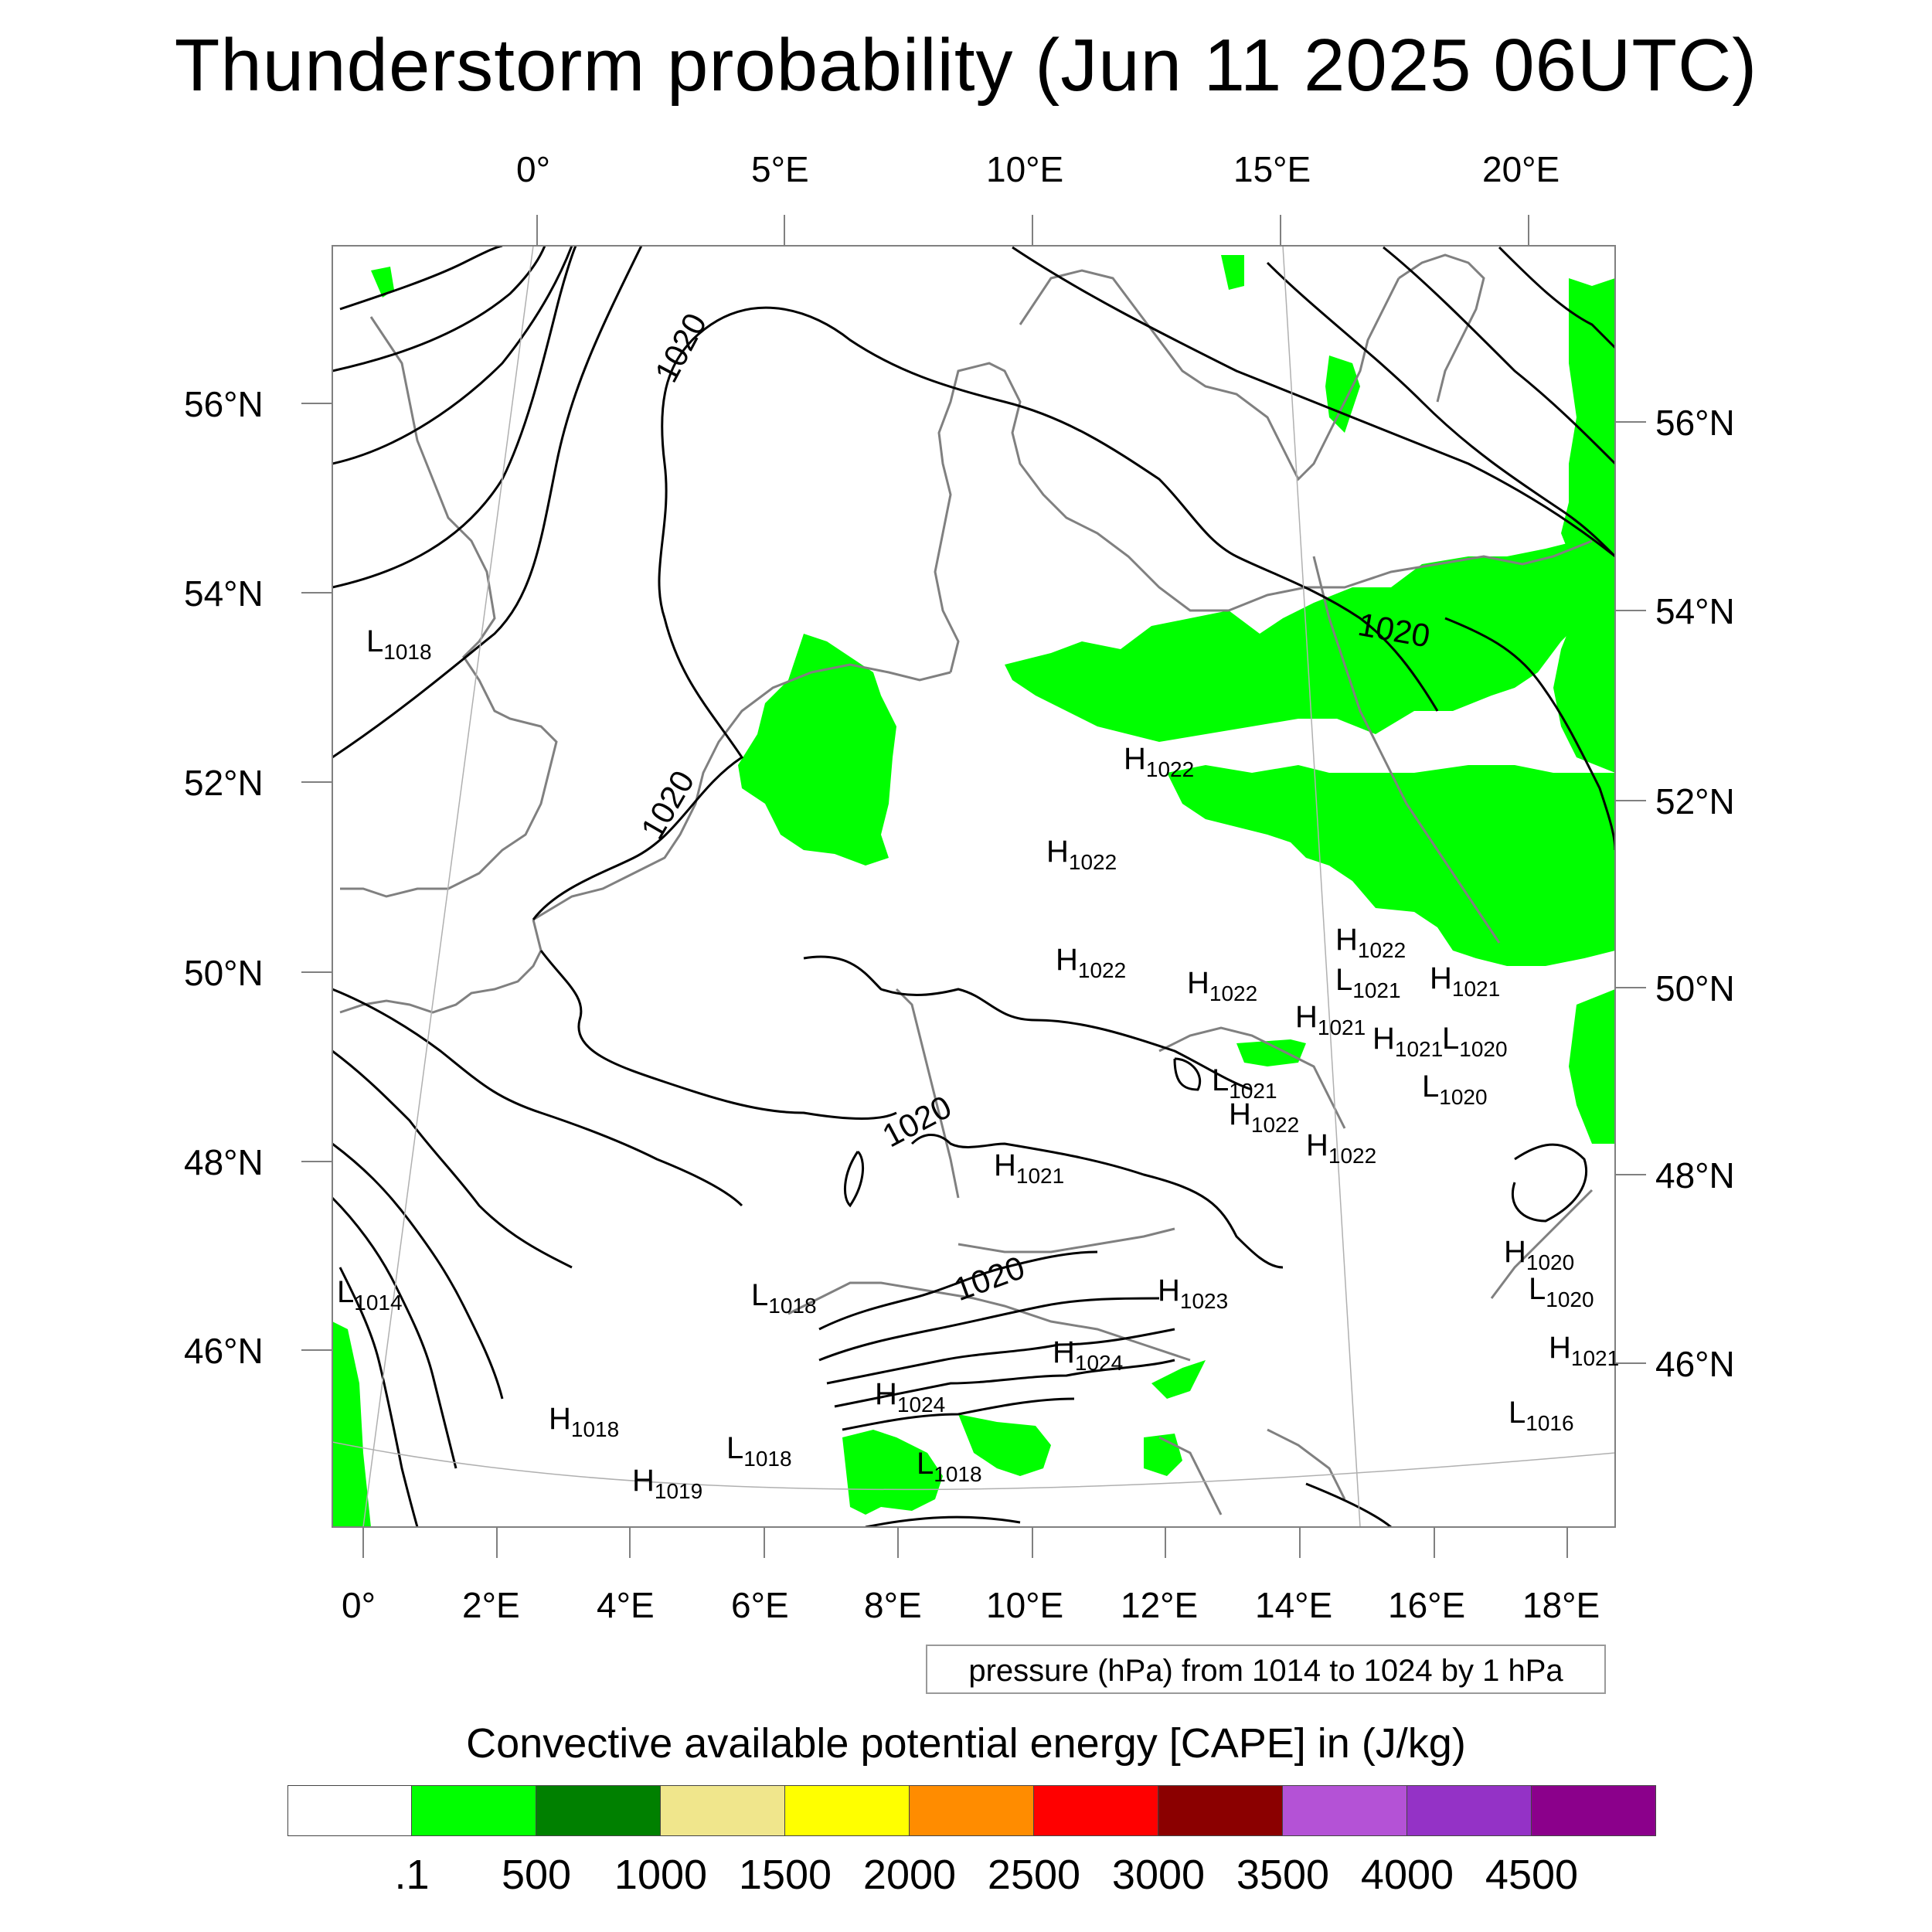 The image size is (1932, 1932). I want to click on top-lon-label: 15°E, so click(1272, 169).